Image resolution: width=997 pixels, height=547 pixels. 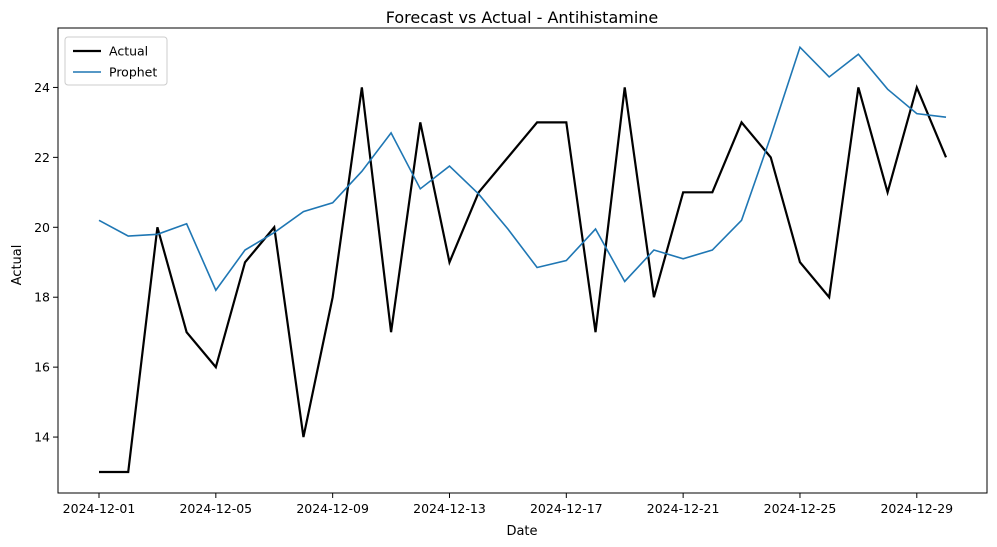 What do you see at coordinates (449, 508) in the screenshot?
I see `x-tick-label: 2024-12-13` at bounding box center [449, 508].